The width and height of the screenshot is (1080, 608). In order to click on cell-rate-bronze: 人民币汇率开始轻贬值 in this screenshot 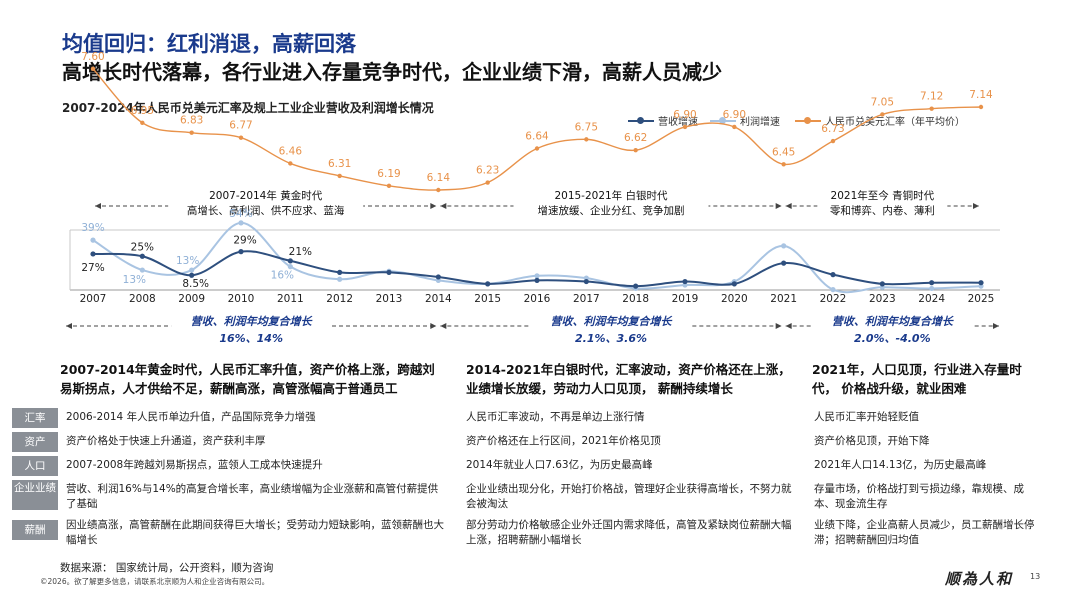, I will do `click(866, 417)`.